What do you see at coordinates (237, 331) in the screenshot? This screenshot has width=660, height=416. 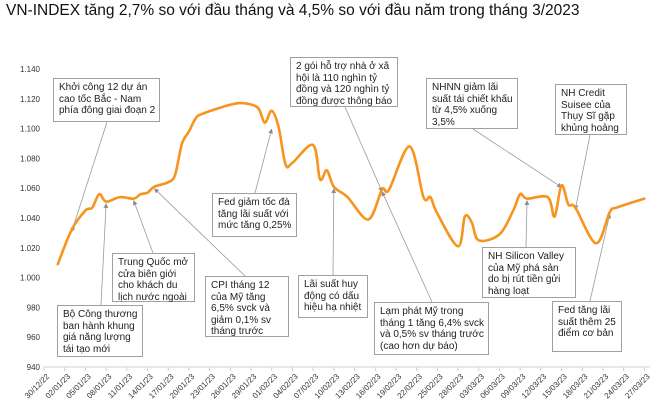 I see `annotation-text: tháng trước` at bounding box center [237, 331].